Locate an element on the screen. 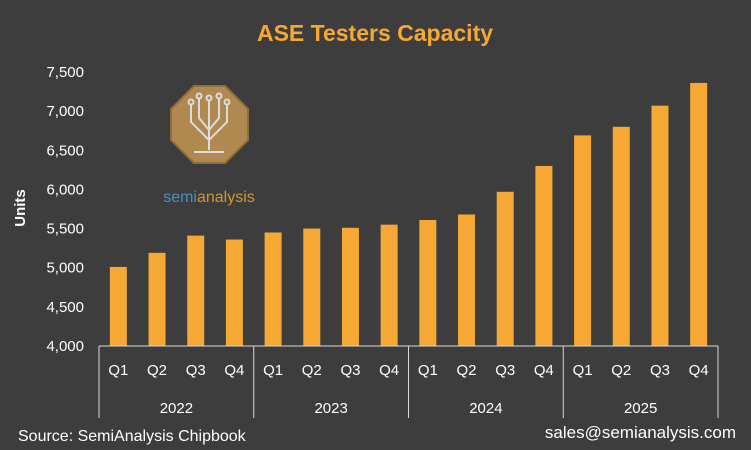 The image size is (751, 450). y-axis: 4,000 4,500 5,000 5,500 6,000 6,500 7,000 7,500 is located at coordinates (65, 209).